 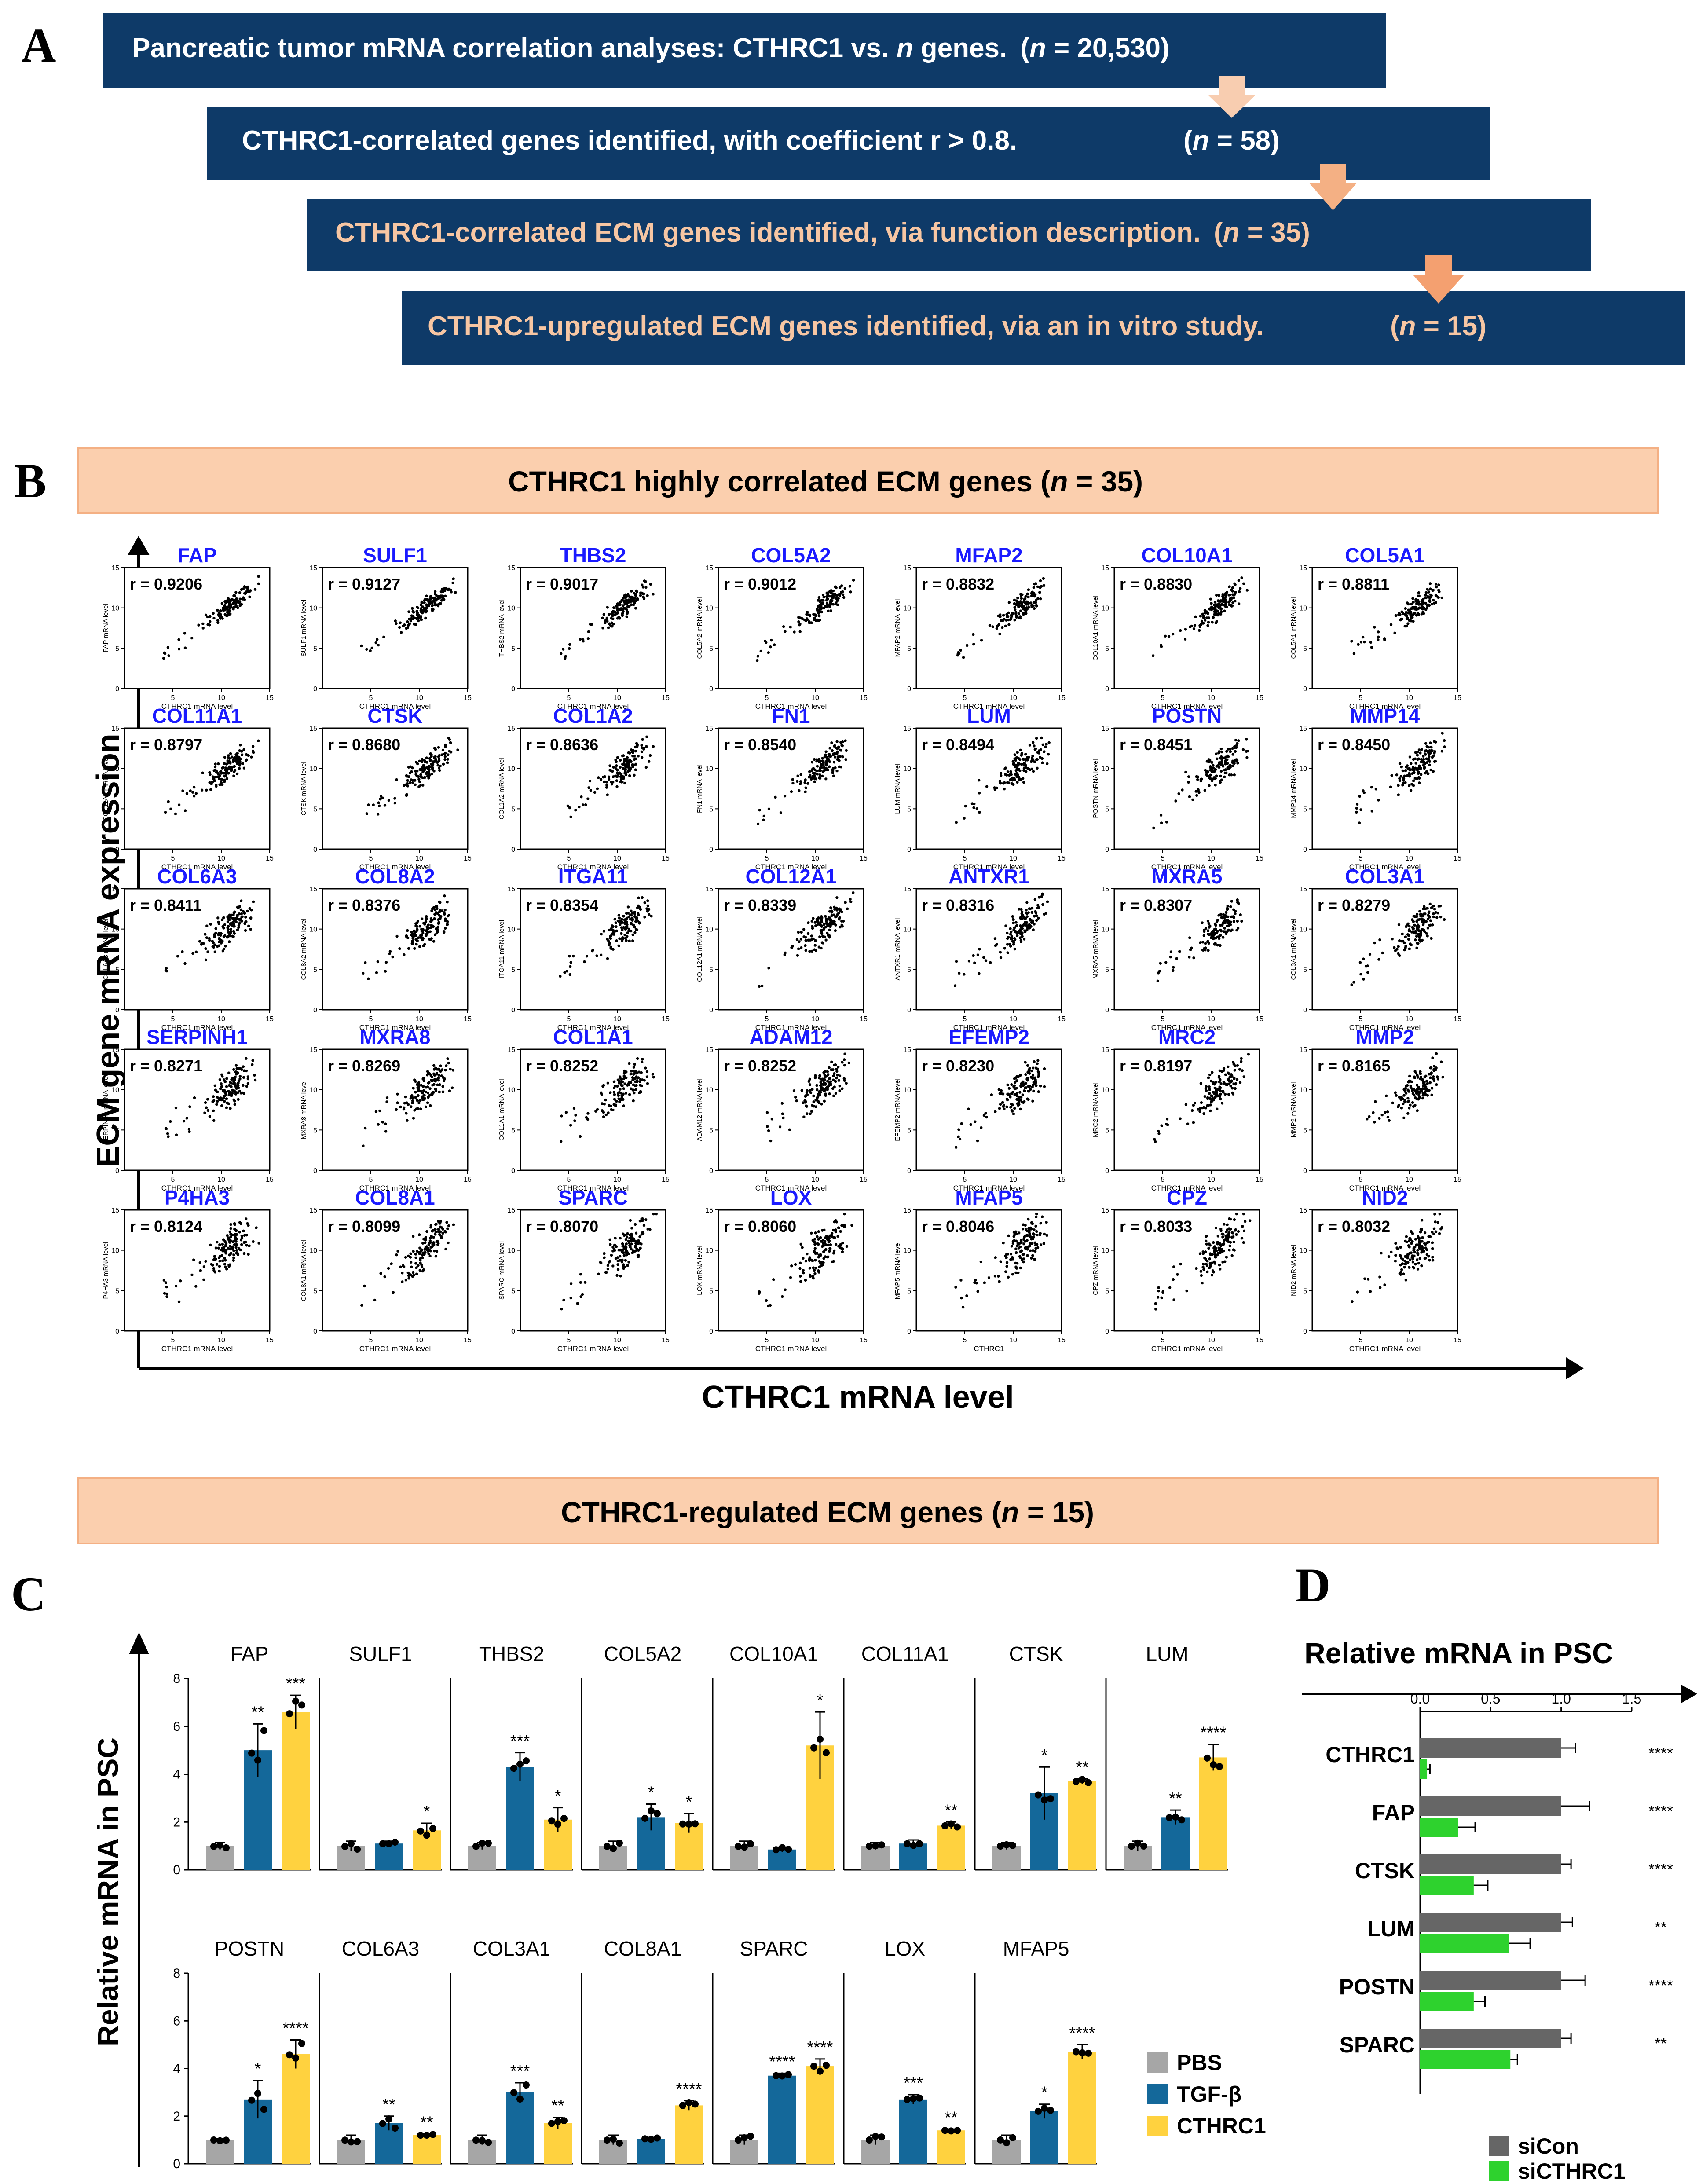 What do you see at coordinates (958, 745) in the screenshot?
I see `scatter-r-value: r = 0.8494` at bounding box center [958, 745].